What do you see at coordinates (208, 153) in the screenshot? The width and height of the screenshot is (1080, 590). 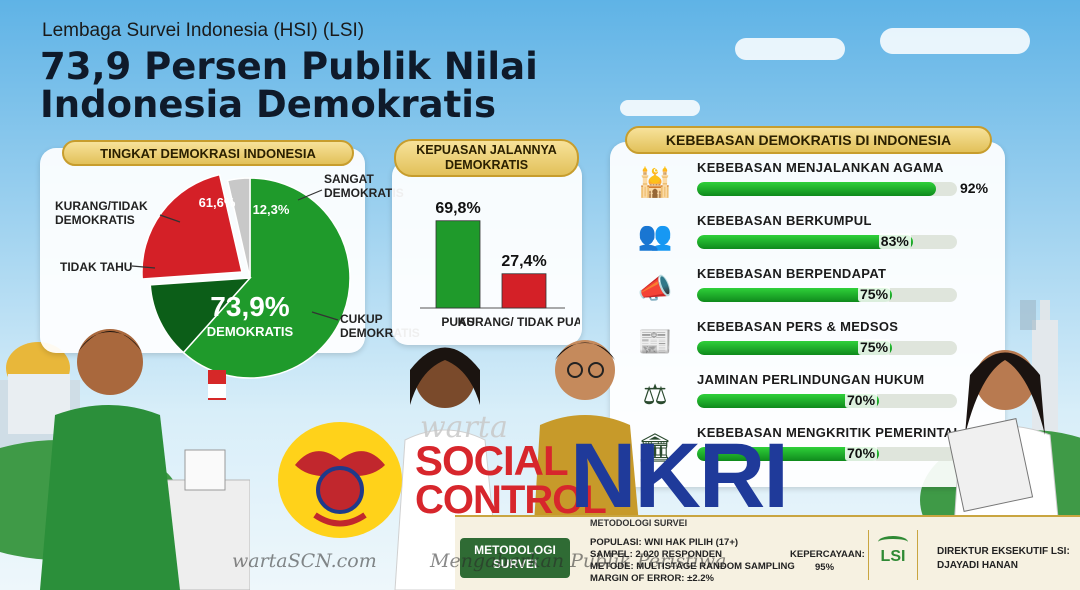 I see `pie-heading: TINGKAT DEMOKRASI INDONESIA` at bounding box center [208, 153].